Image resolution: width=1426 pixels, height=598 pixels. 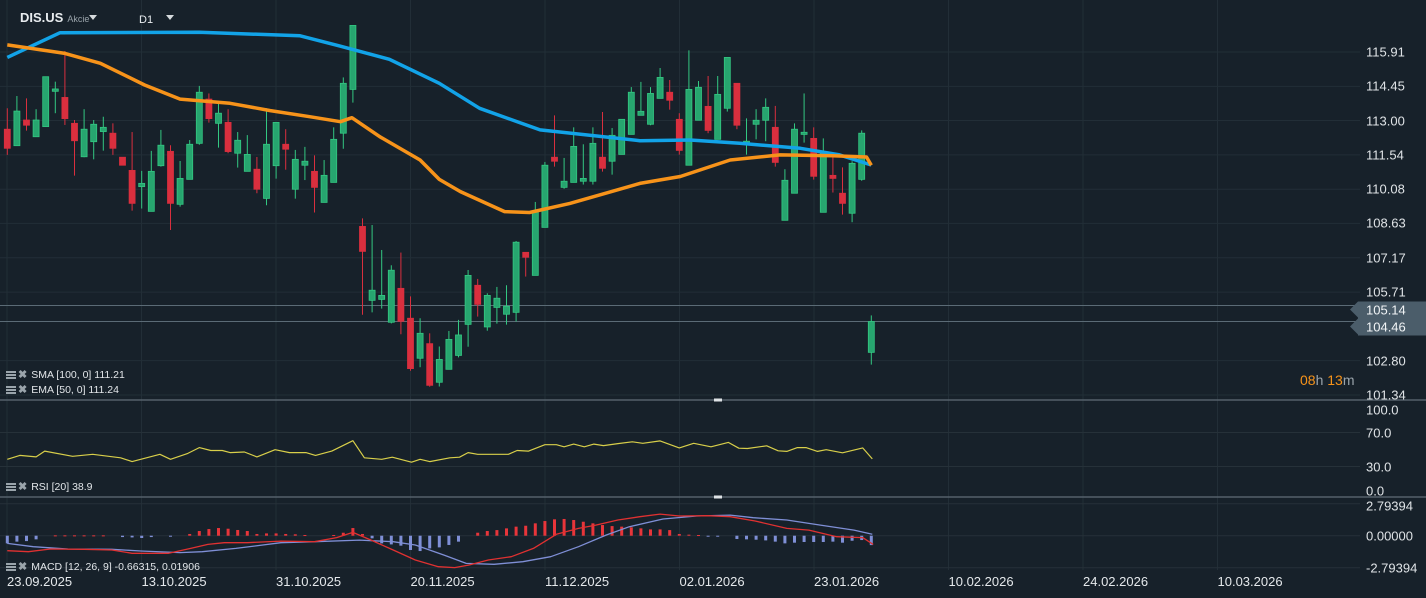 I want to click on timeframe-dropdown-chevron-icon, so click(x=170, y=17).